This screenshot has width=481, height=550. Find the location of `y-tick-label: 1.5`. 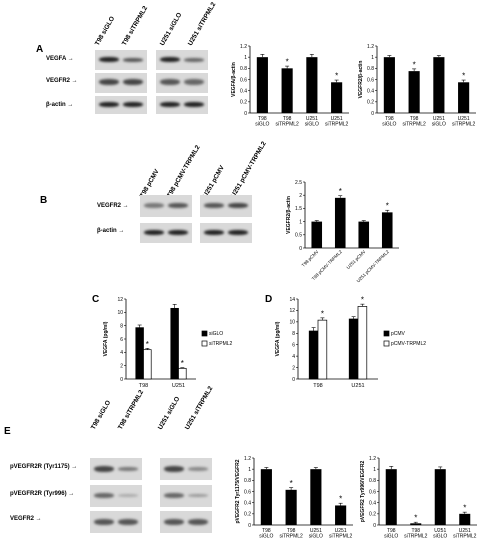

y-tick-label: 1.5 is located at coordinates (298, 209).